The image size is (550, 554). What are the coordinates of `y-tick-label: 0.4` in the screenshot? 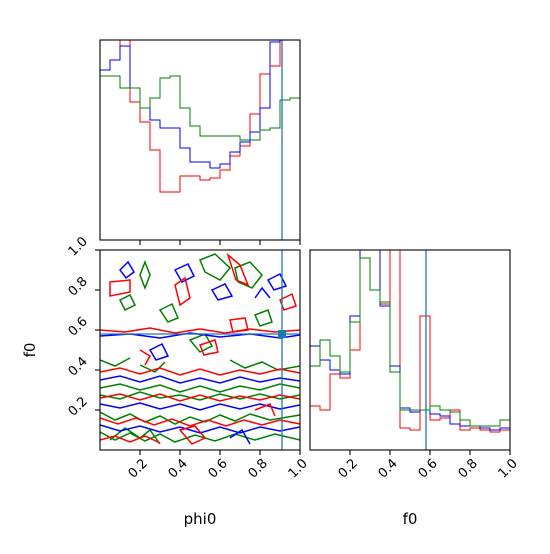 It's located at (78, 366).